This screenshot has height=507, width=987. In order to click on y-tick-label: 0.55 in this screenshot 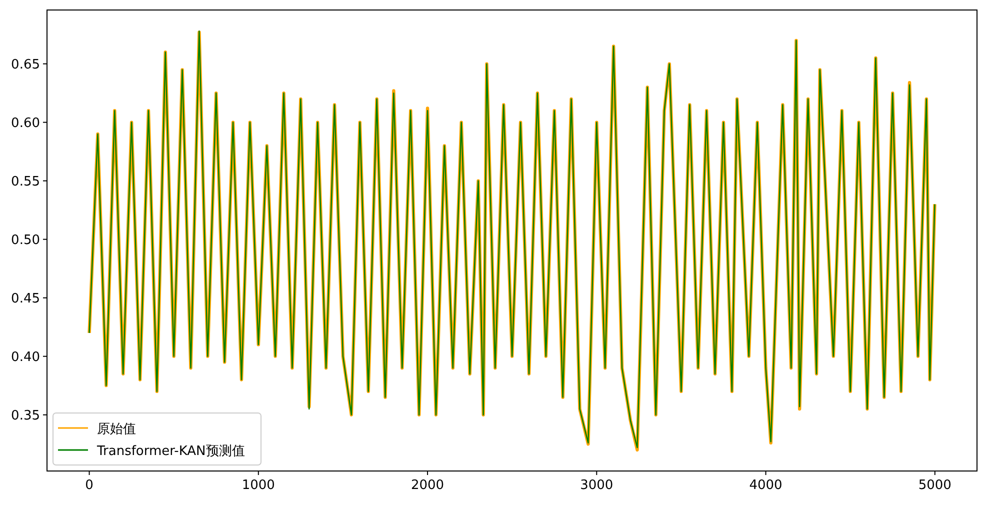, I will do `click(25, 182)`.